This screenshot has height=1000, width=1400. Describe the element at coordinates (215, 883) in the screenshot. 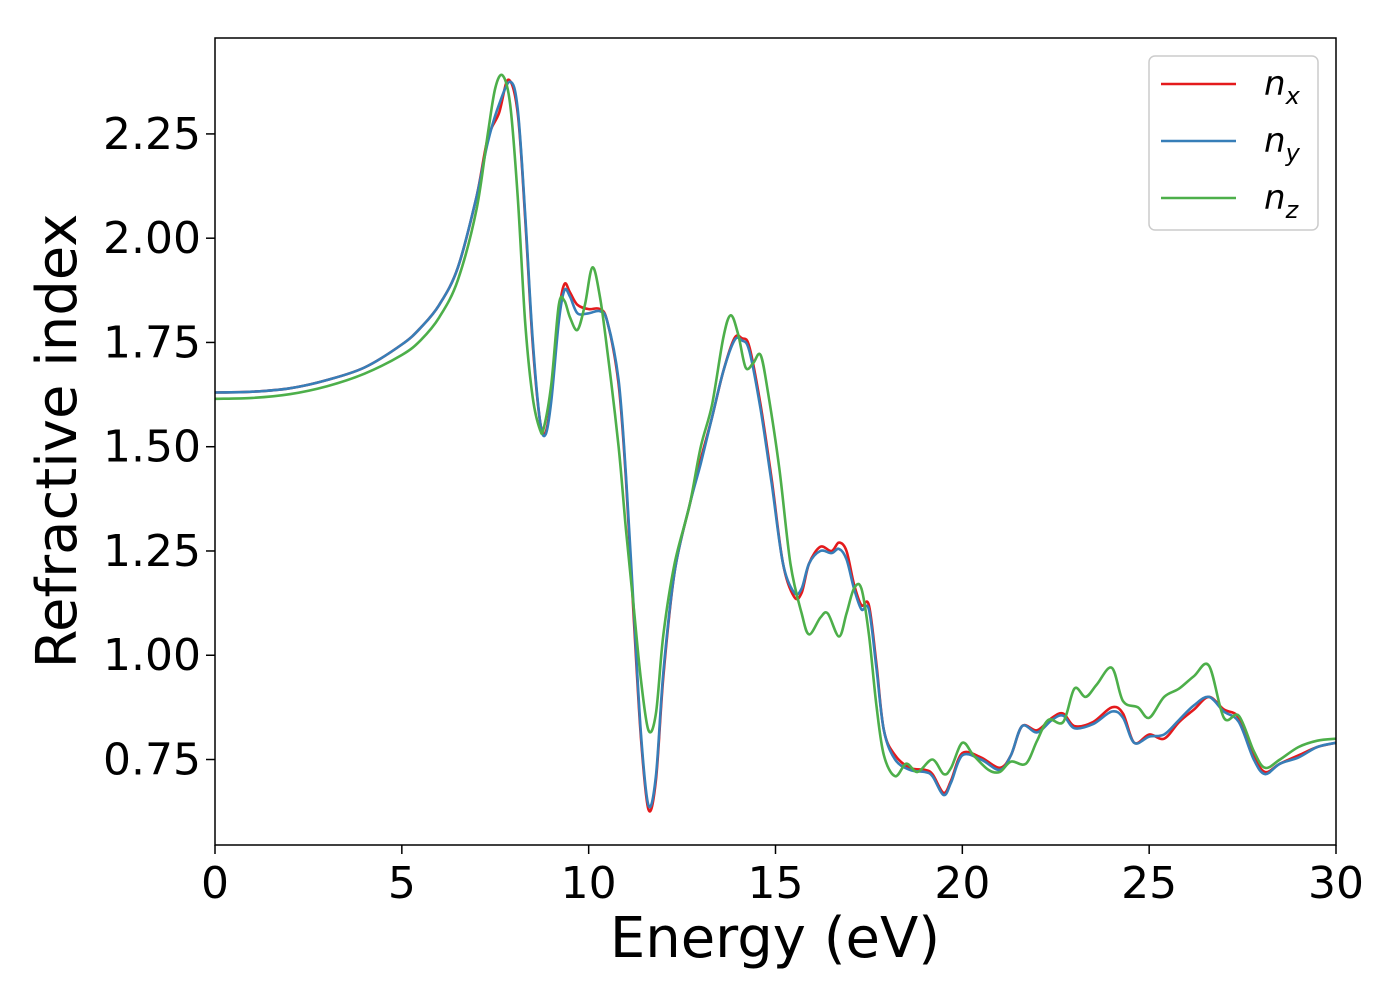

I see `x-tick-label: 0` at that location.